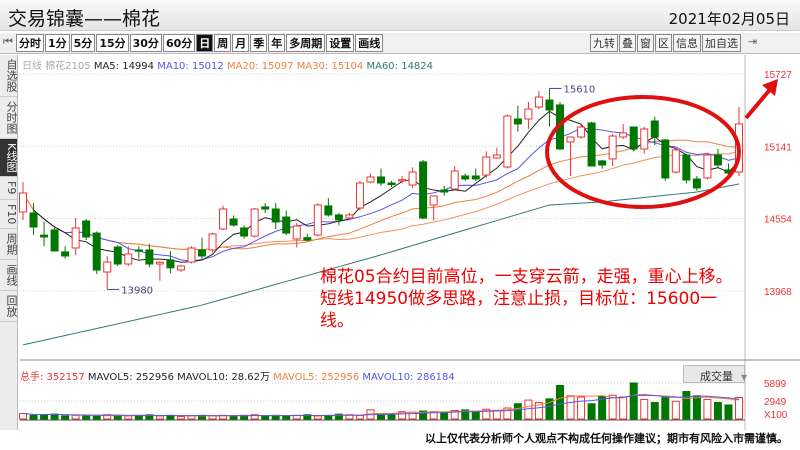  Describe the element at coordinates (130, 377) in the screenshot. I see `mavol5-value: MAVOL5: 252956` at that location.